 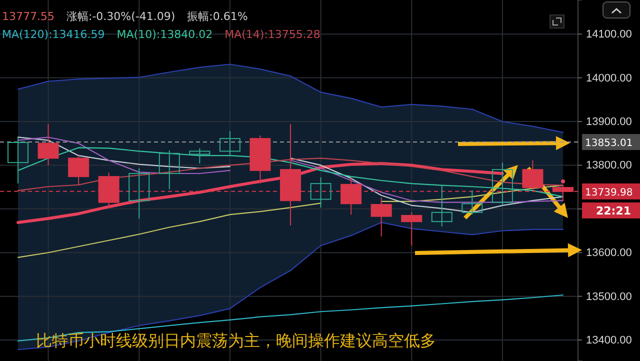 I want to click on ref-line-label: 13739.98, so click(x=609, y=192).